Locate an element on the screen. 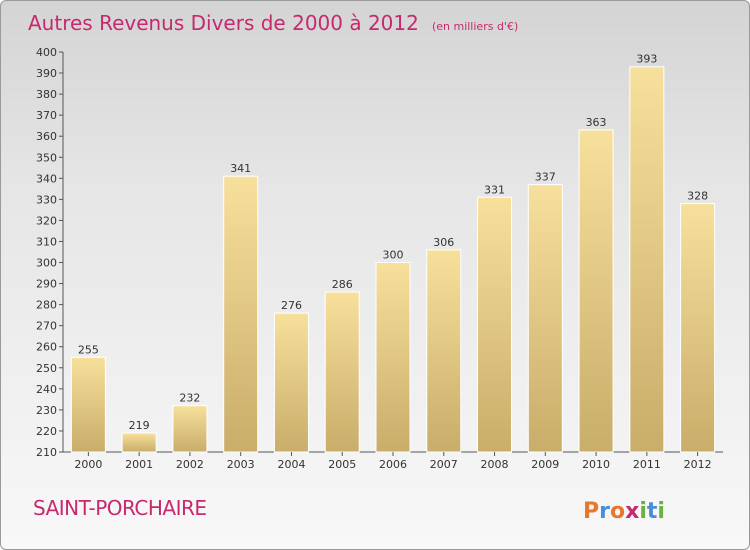 The height and width of the screenshot is (550, 750). bar-2009 is located at coordinates (545, 318).